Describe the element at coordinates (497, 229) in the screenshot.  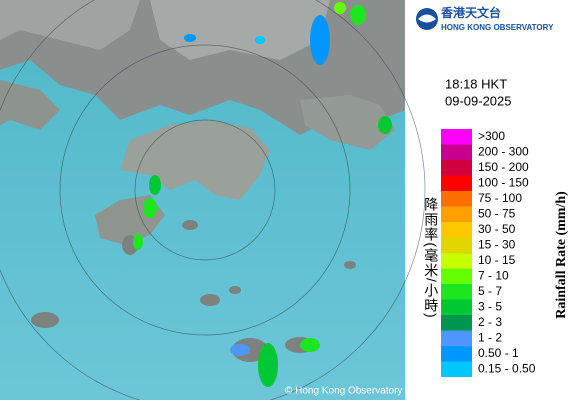
I see `legend-label: 30 - 50` at that location.